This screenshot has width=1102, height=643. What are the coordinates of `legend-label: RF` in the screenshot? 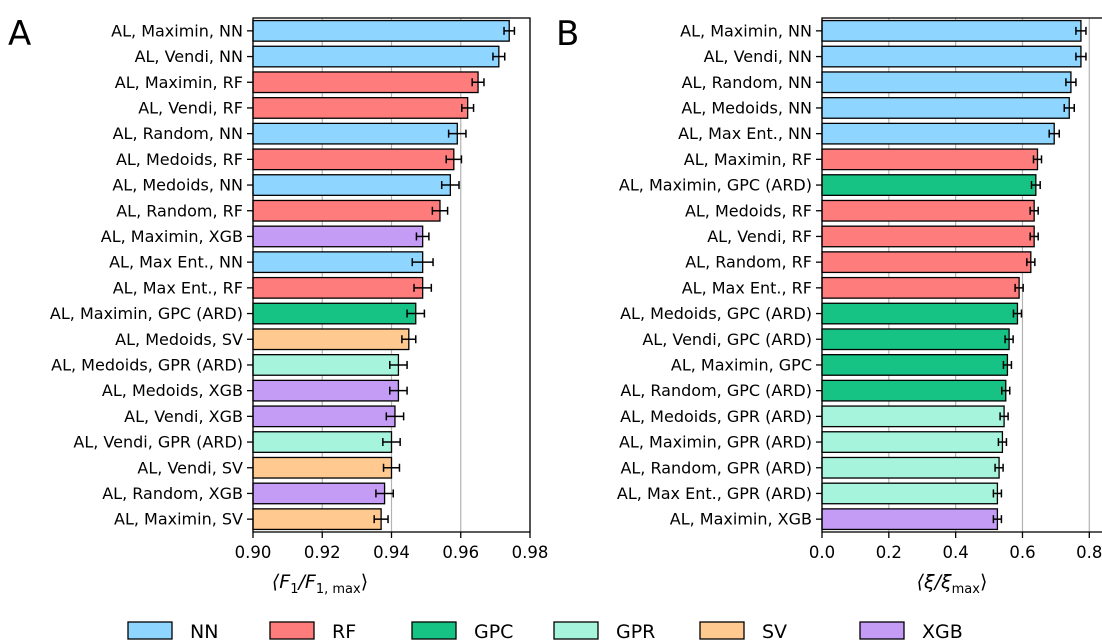 It's located at (344, 632).